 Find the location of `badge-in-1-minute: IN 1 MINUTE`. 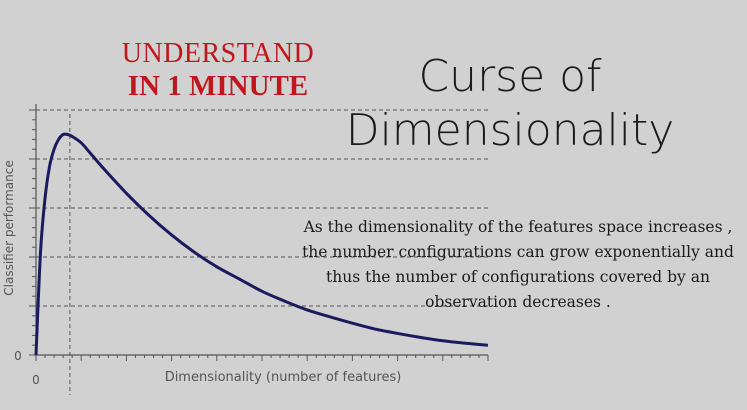

badge-in-1-minute: IN 1 MINUTE is located at coordinates (218, 86).